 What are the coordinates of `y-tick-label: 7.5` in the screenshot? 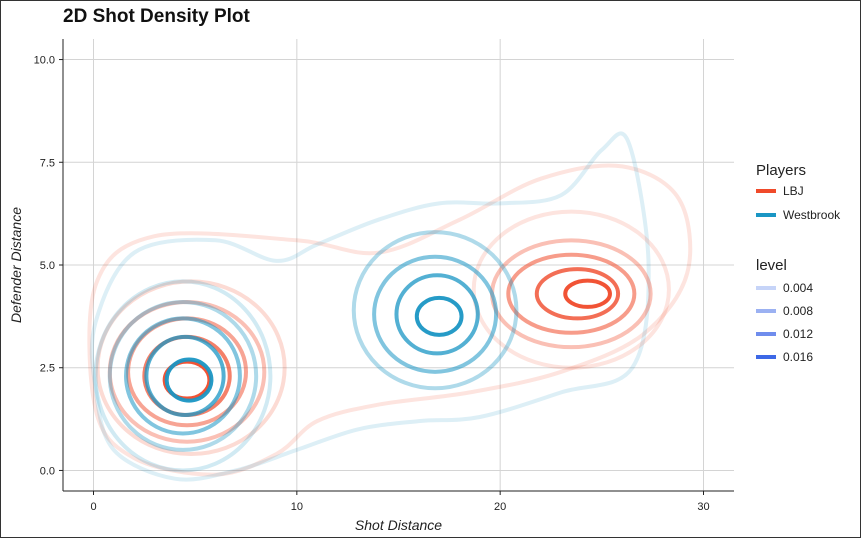 It's located at (47, 163).